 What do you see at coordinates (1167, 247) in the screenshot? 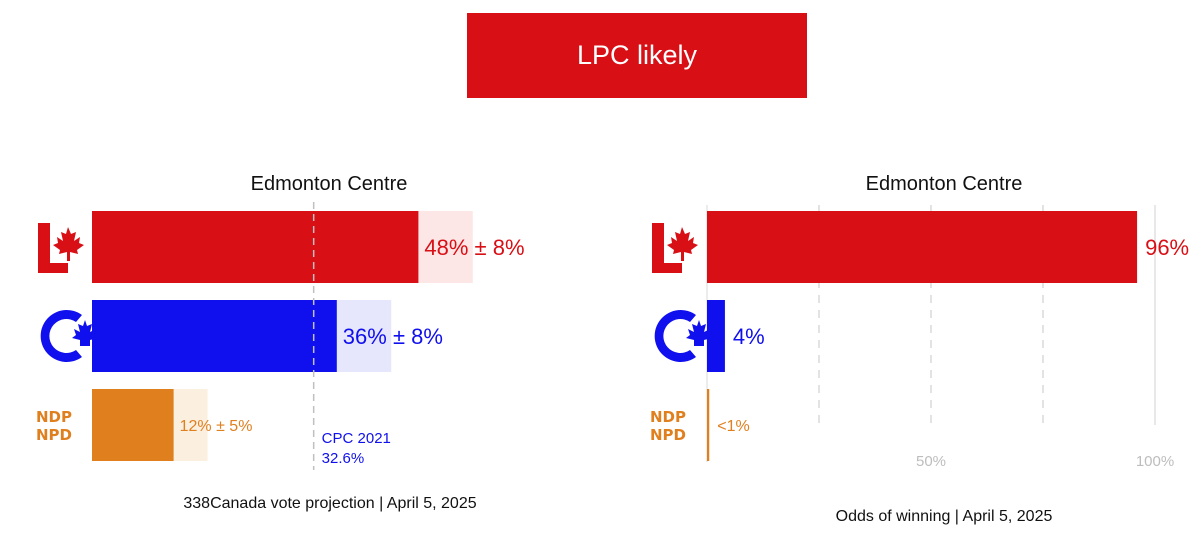
I see `odds-label-lpc: 96%` at bounding box center [1167, 247].